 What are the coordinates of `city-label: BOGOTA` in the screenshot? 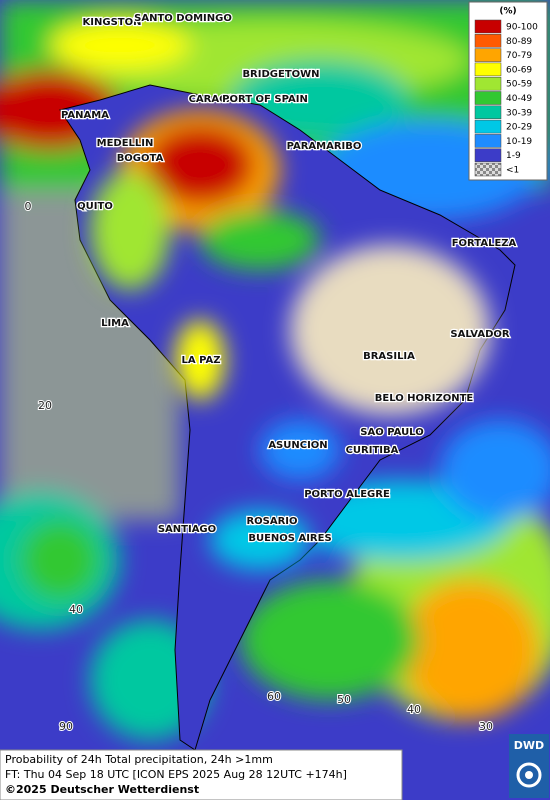 It's located at (140, 158).